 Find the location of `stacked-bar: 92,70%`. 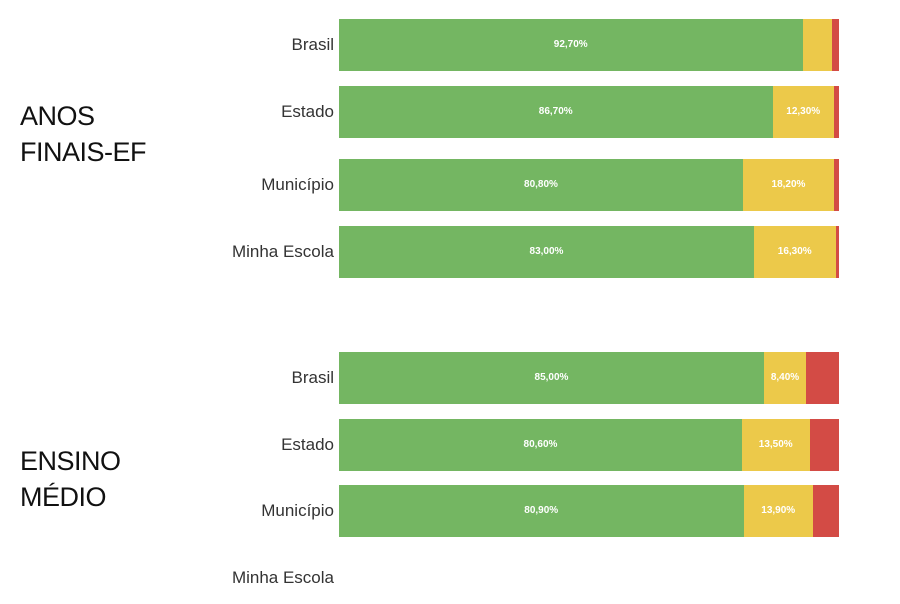

stacked-bar: 92,70% is located at coordinates (589, 45).